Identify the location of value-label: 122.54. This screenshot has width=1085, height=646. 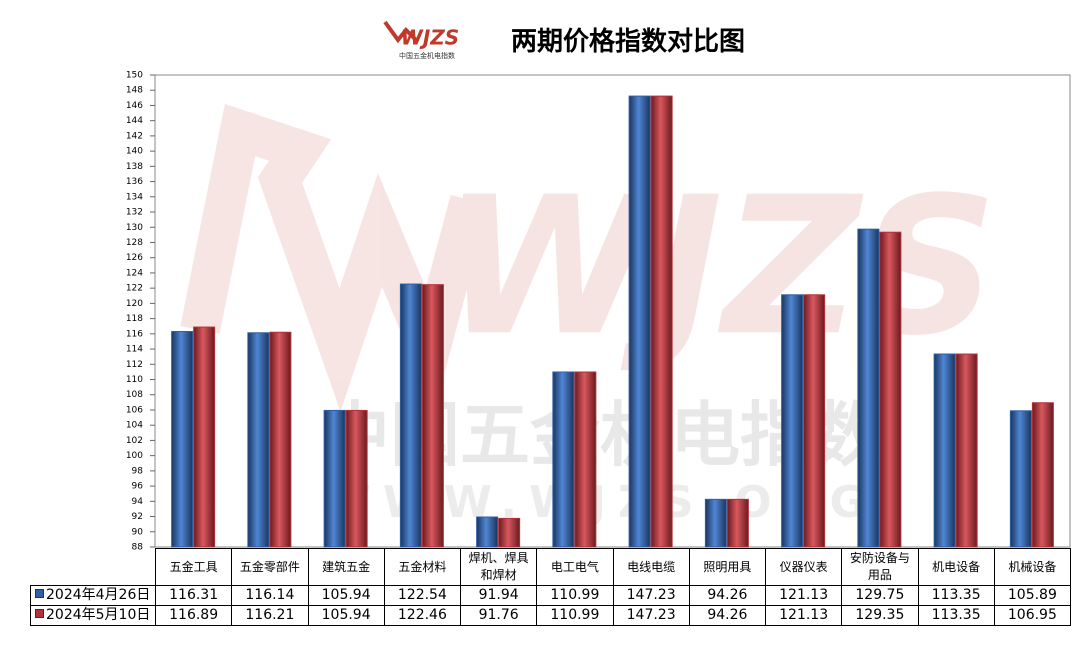
(422, 595).